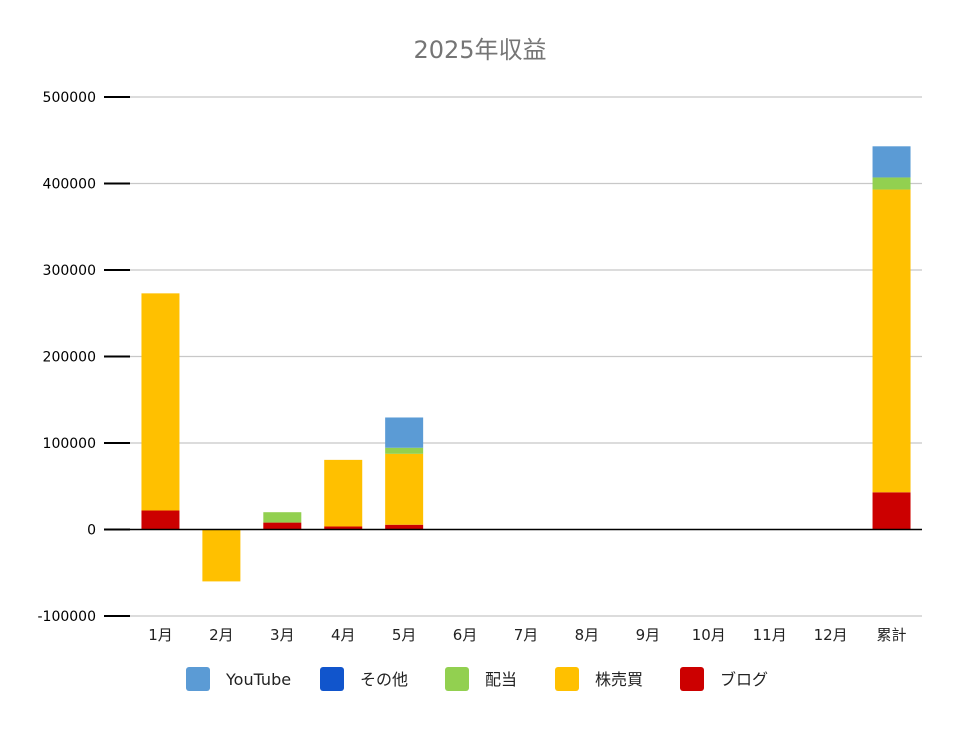 The width and height of the screenshot is (960, 732). Describe the element at coordinates (479, 50) in the screenshot. I see `chart-title: 2025年収益` at that location.